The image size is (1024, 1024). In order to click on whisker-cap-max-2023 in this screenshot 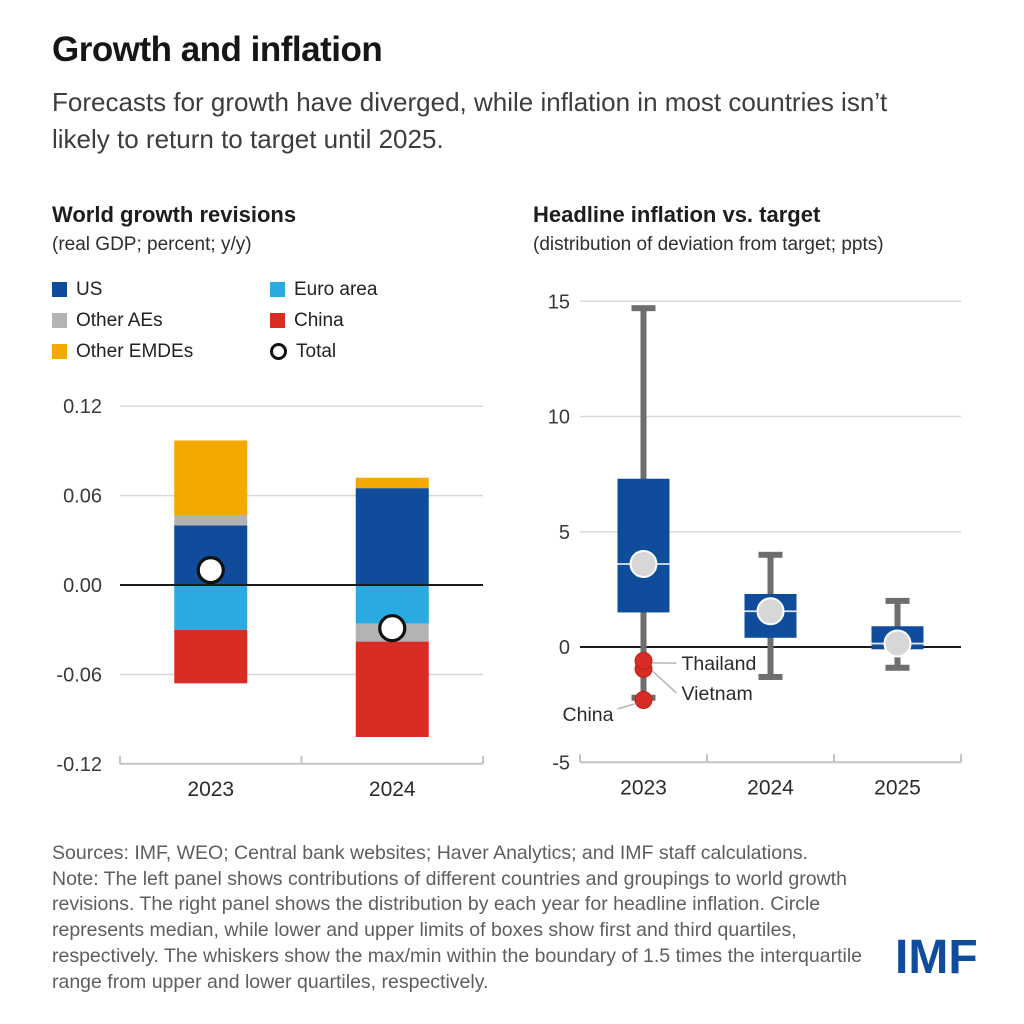, I will do `click(643, 308)`.